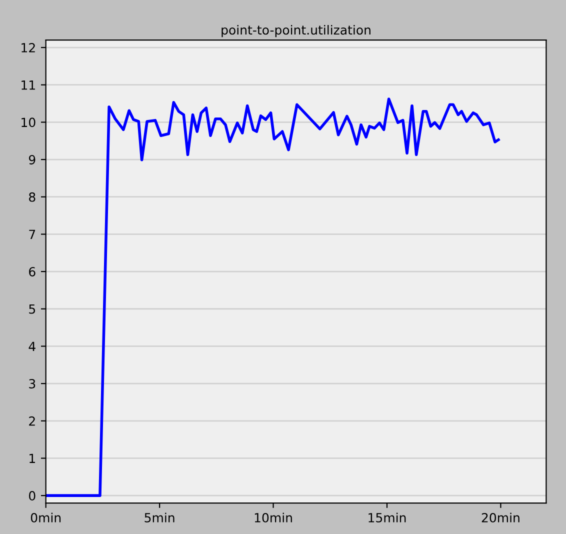 The width and height of the screenshot is (566, 534). Describe the element at coordinates (32, 495) in the screenshot. I see `y-tick-label: 0` at that location.